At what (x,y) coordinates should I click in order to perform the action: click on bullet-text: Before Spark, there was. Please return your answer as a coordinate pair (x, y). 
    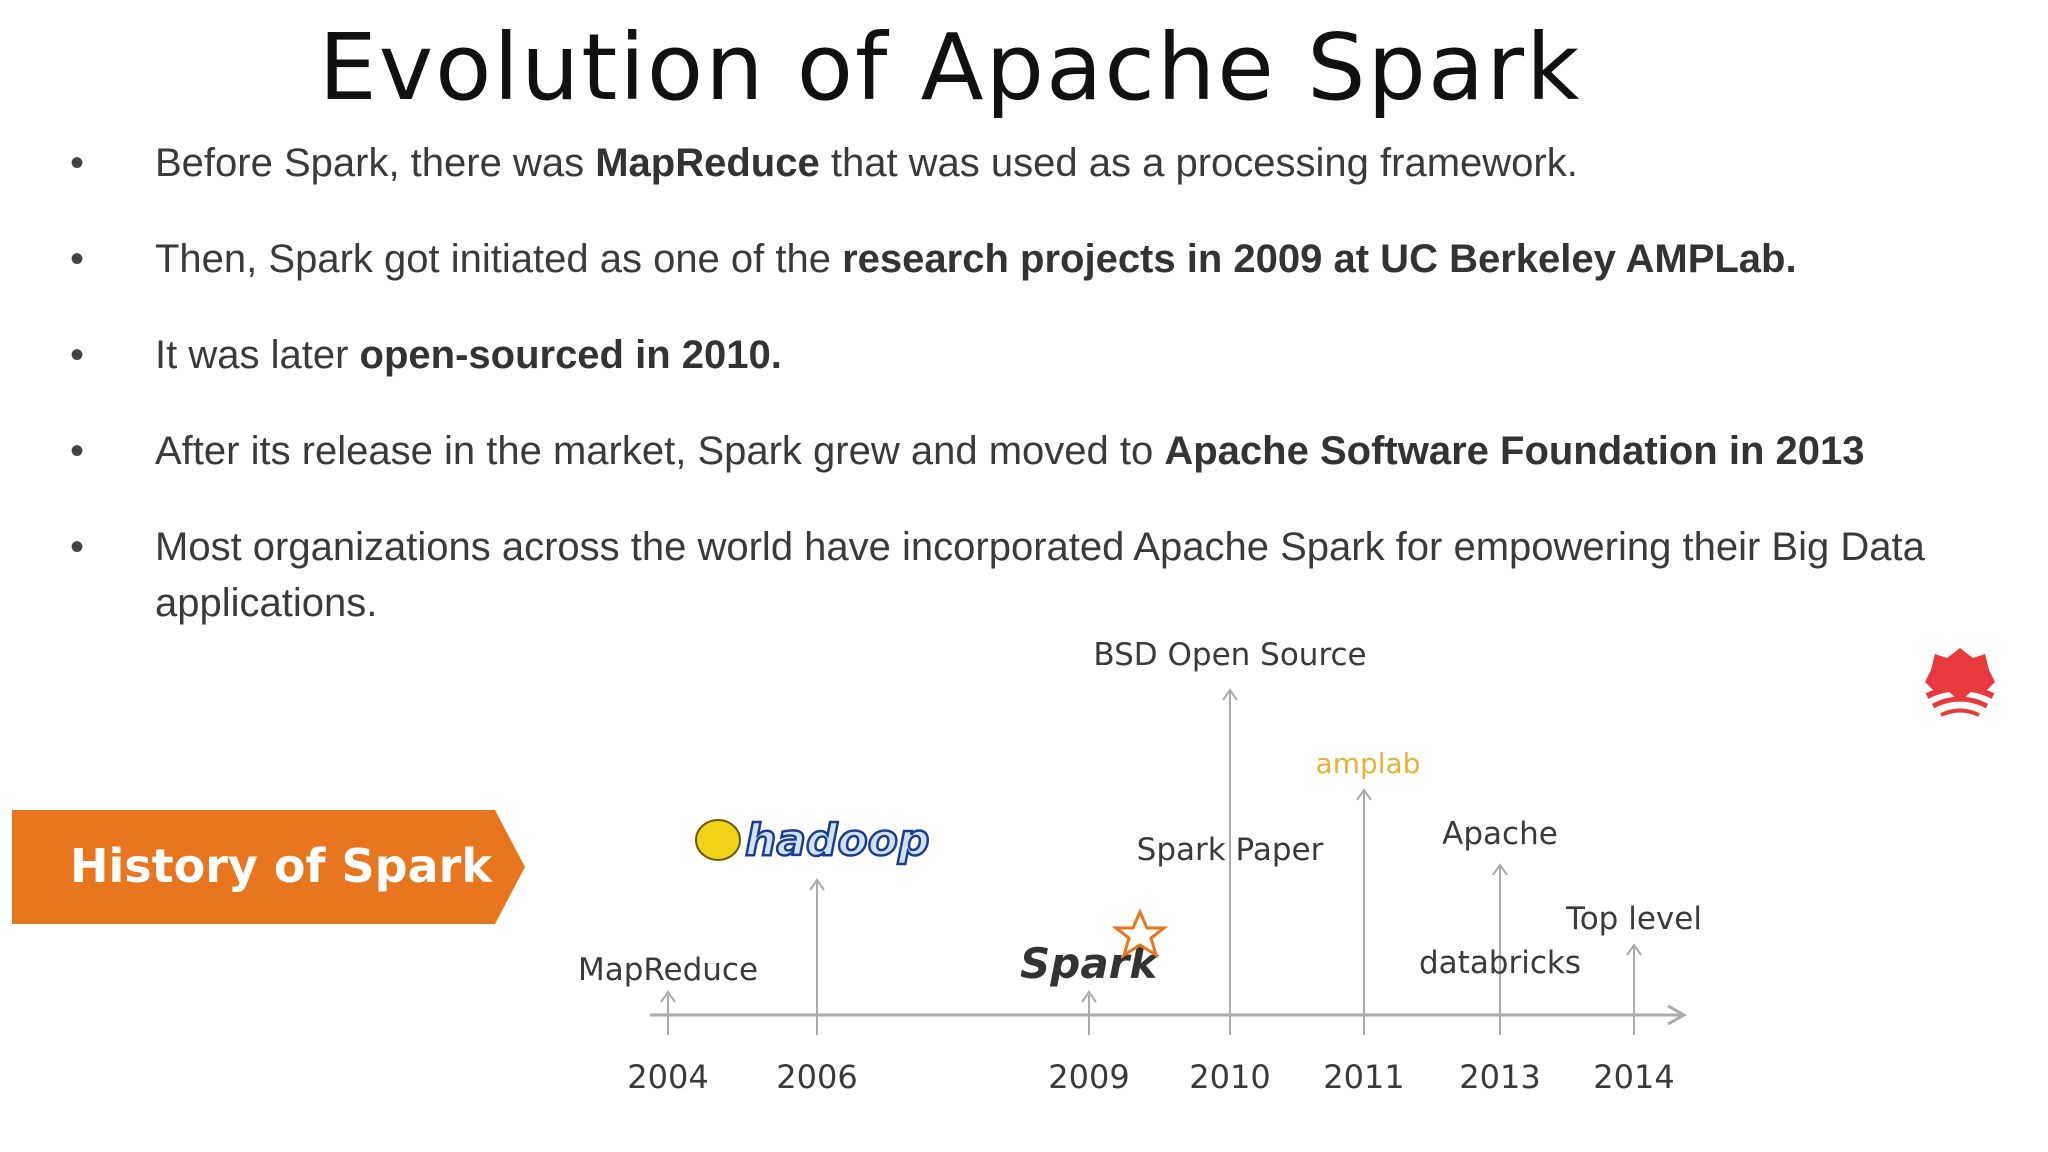
    Looking at the image, I should click on (375, 163).